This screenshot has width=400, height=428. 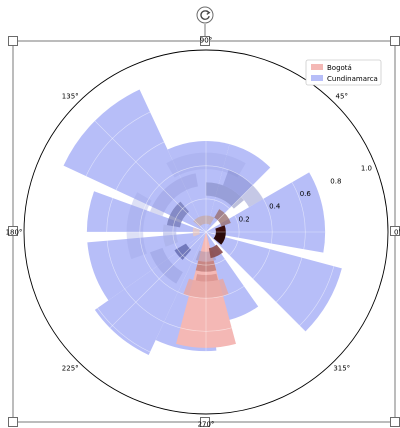 I want to click on resize-handle-bottom-center, so click(x=205, y=422).